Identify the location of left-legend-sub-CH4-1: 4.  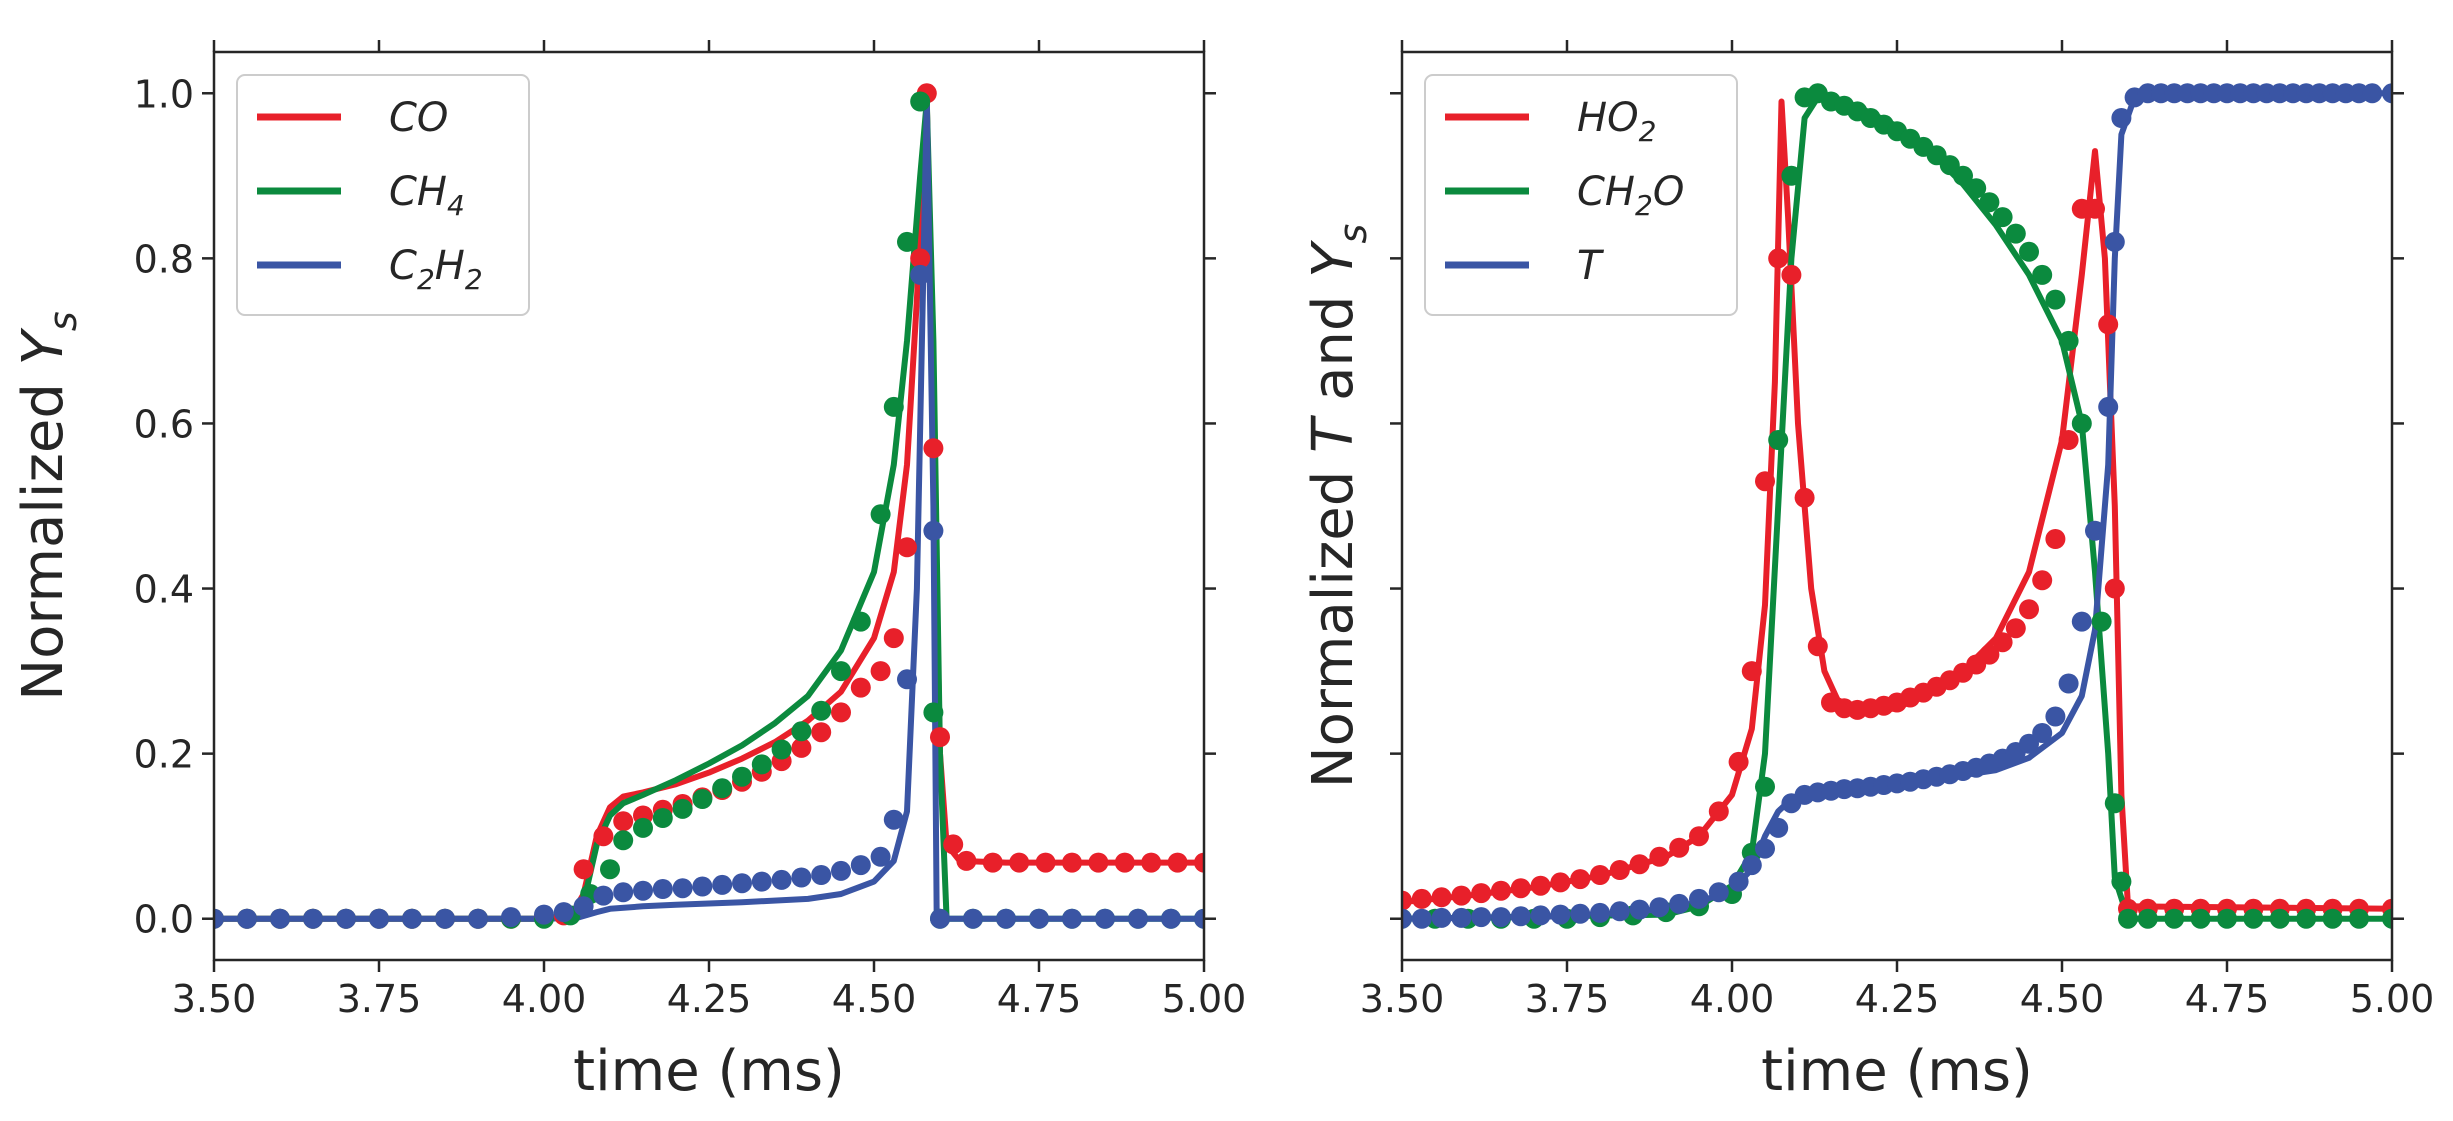
(456, 205).